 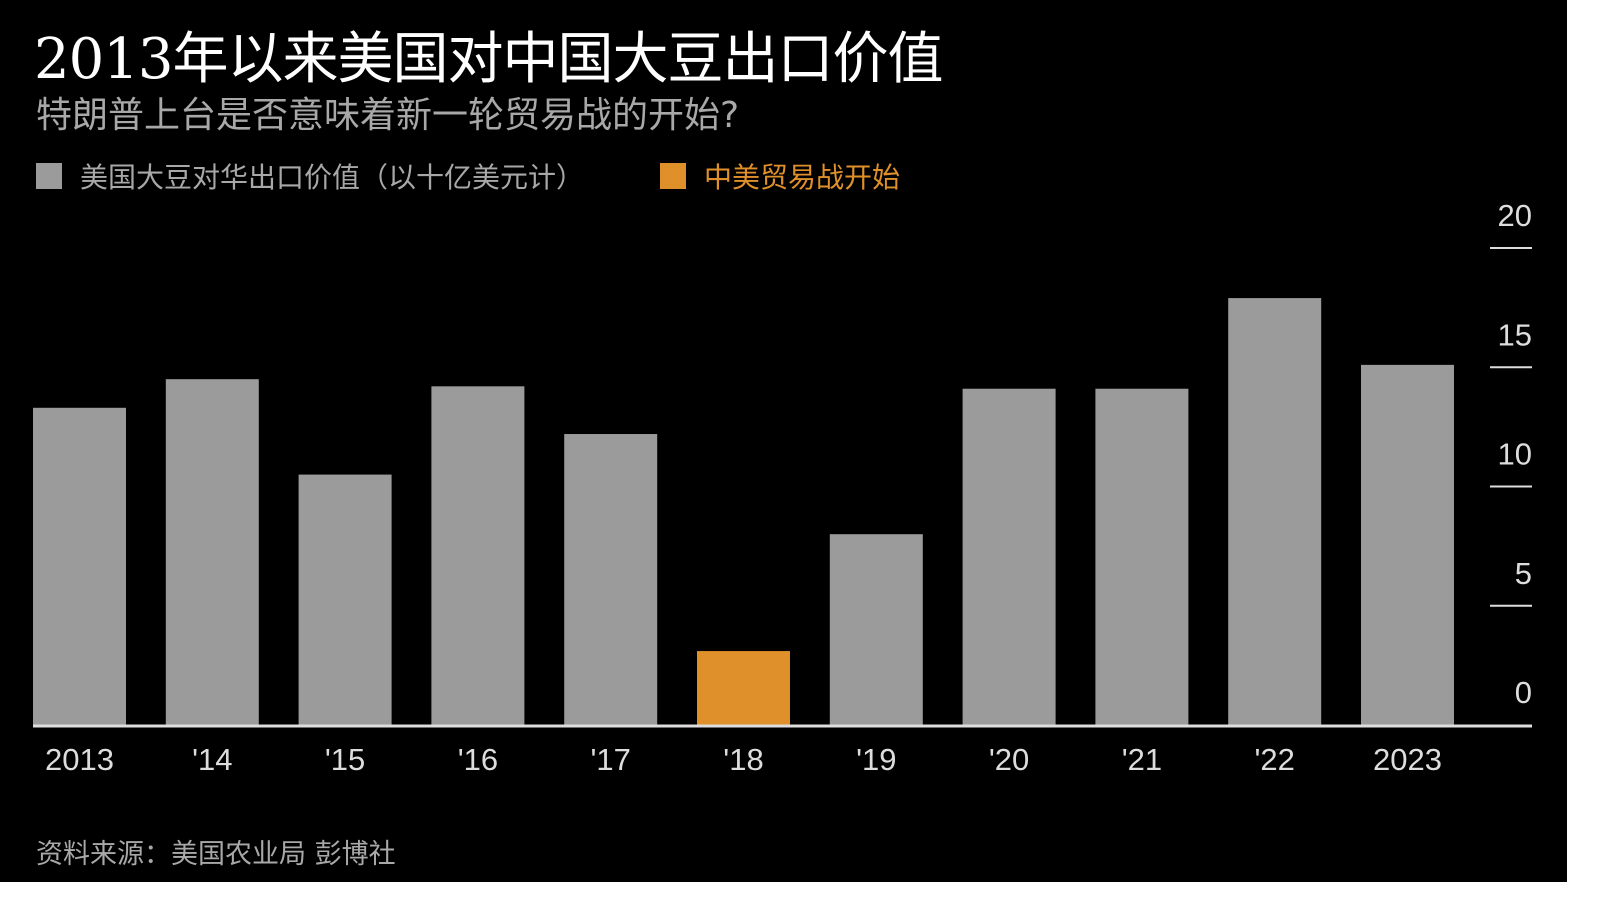 What do you see at coordinates (388, 115) in the screenshot?
I see `chart-subtitle: 特朗普上台是否意味着新一轮贸易战的开始?` at bounding box center [388, 115].